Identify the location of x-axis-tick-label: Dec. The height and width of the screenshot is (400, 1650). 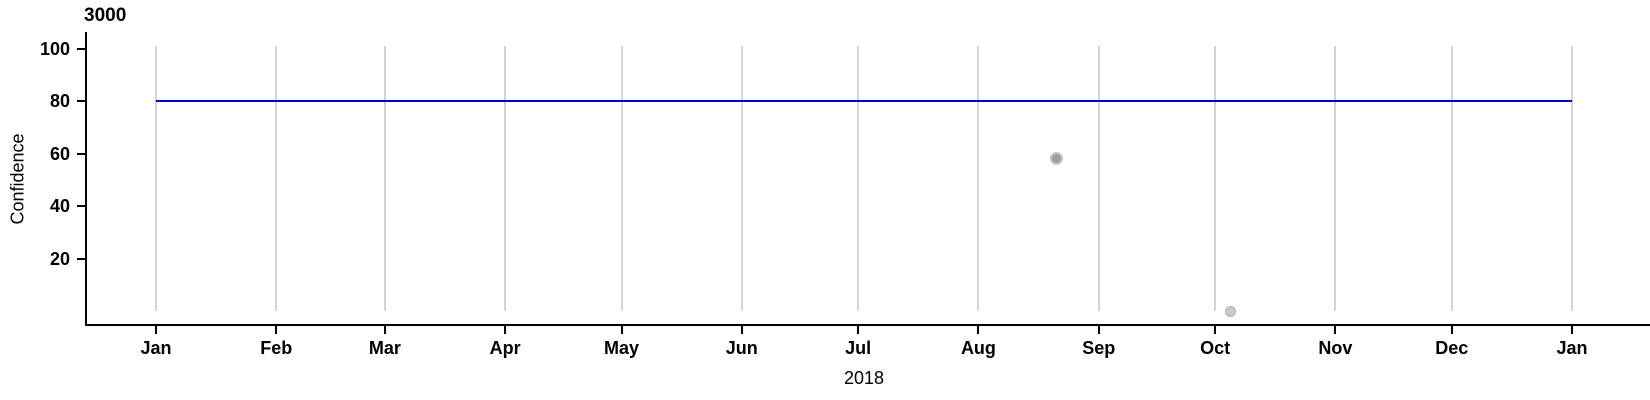
(1452, 348).